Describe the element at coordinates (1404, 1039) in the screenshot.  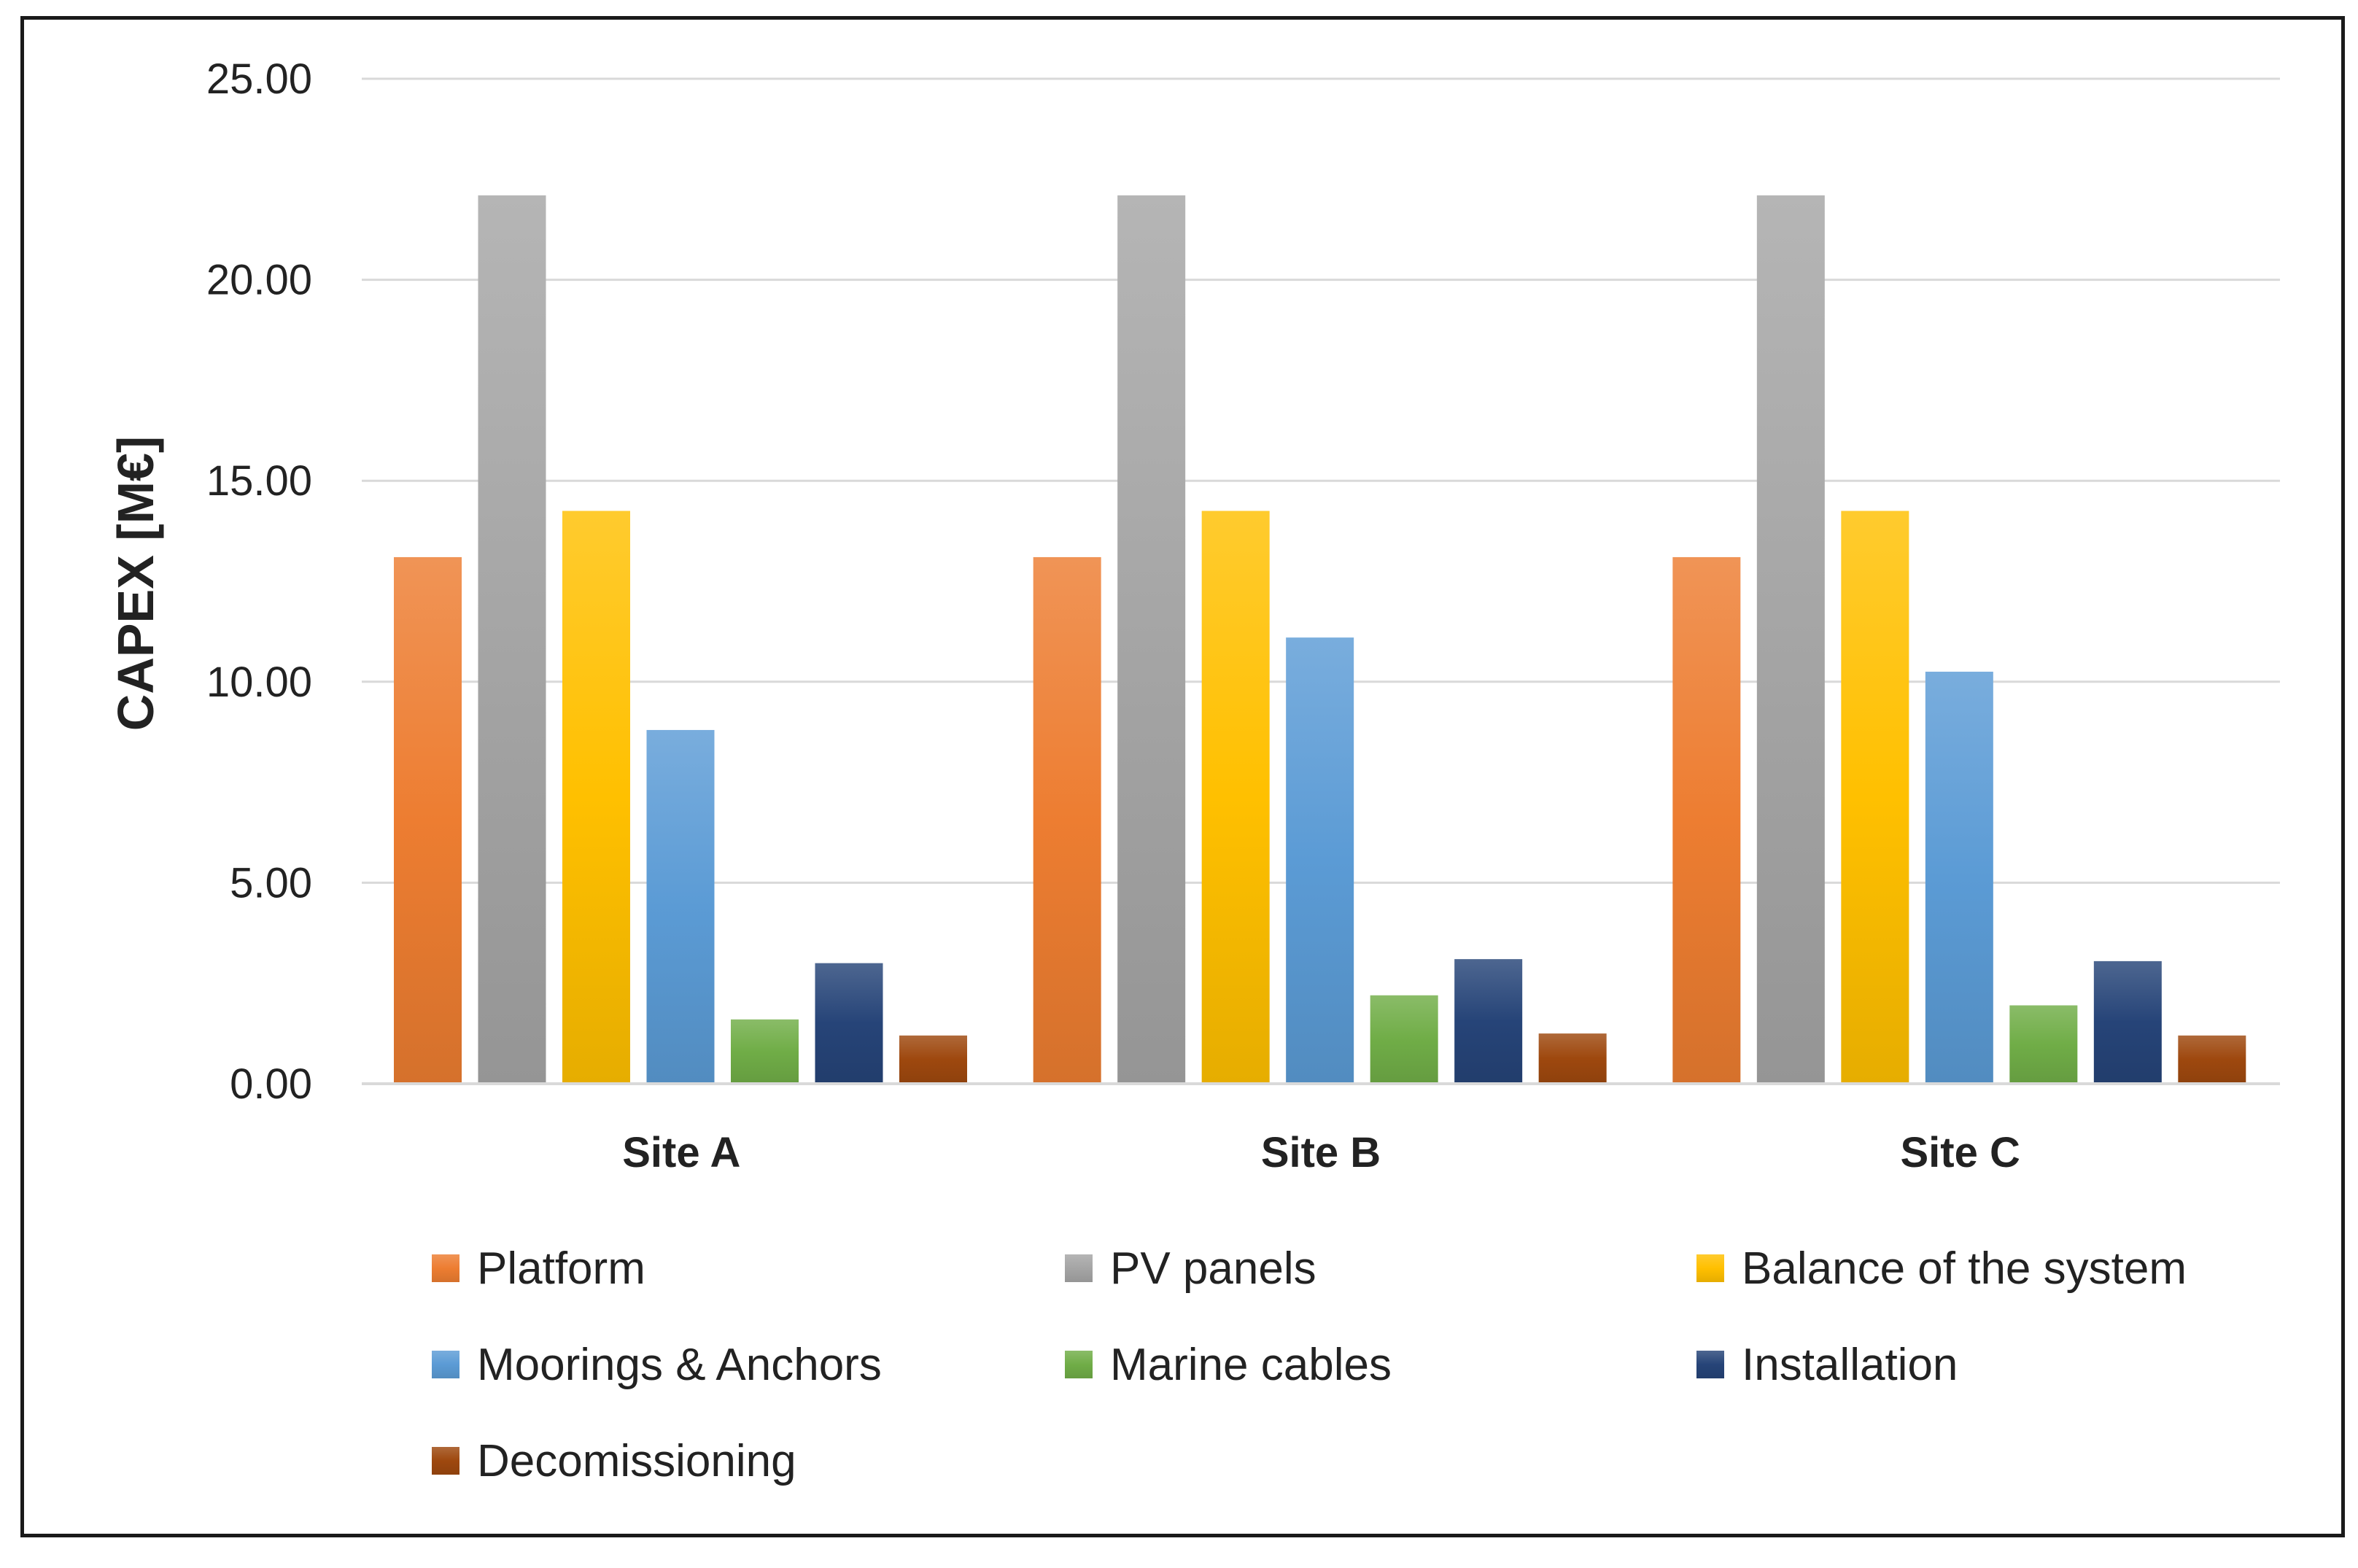
I see `bar-site-b-marine-cables` at that location.